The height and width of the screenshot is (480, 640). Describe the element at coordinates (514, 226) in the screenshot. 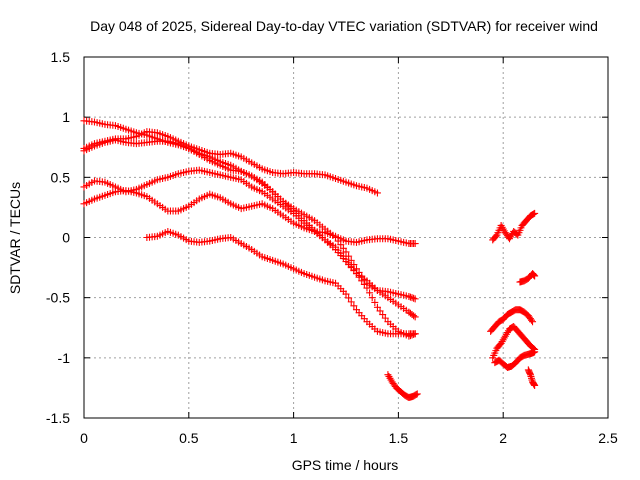

I see `series-cluster-h` at that location.